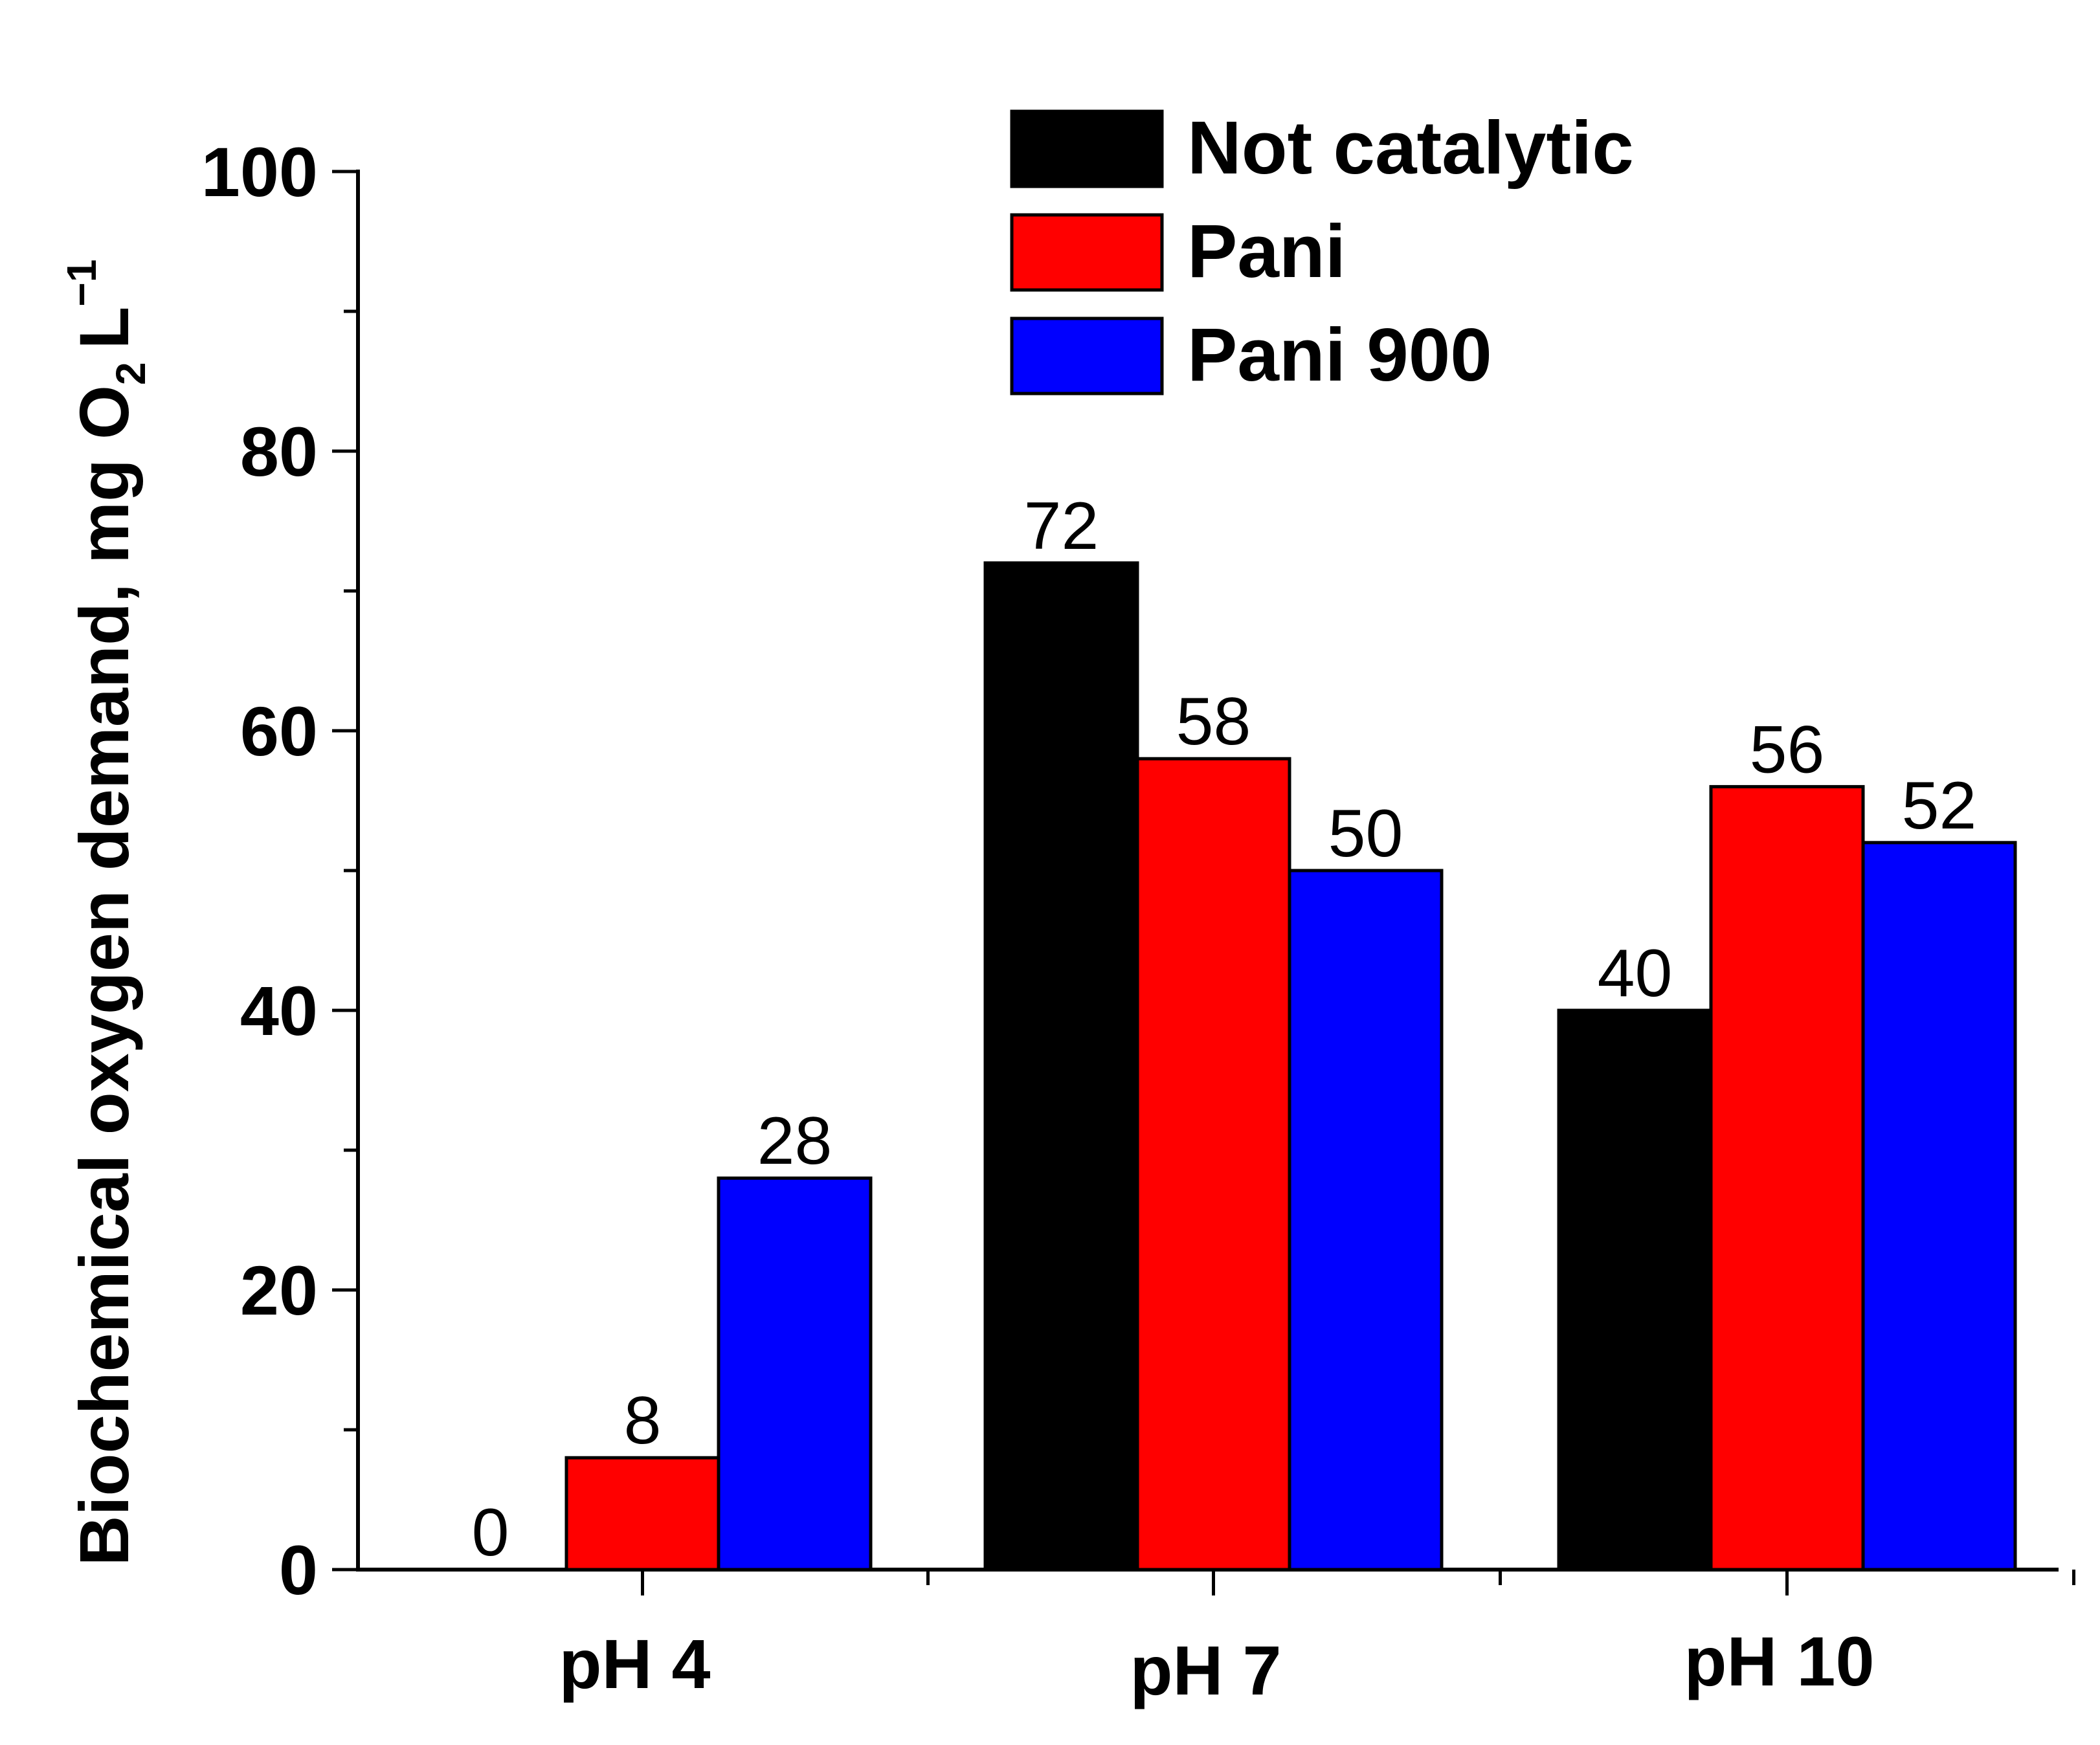  What do you see at coordinates (1779, 1661) in the screenshot?
I see `x-category-label: pH 10` at bounding box center [1779, 1661].